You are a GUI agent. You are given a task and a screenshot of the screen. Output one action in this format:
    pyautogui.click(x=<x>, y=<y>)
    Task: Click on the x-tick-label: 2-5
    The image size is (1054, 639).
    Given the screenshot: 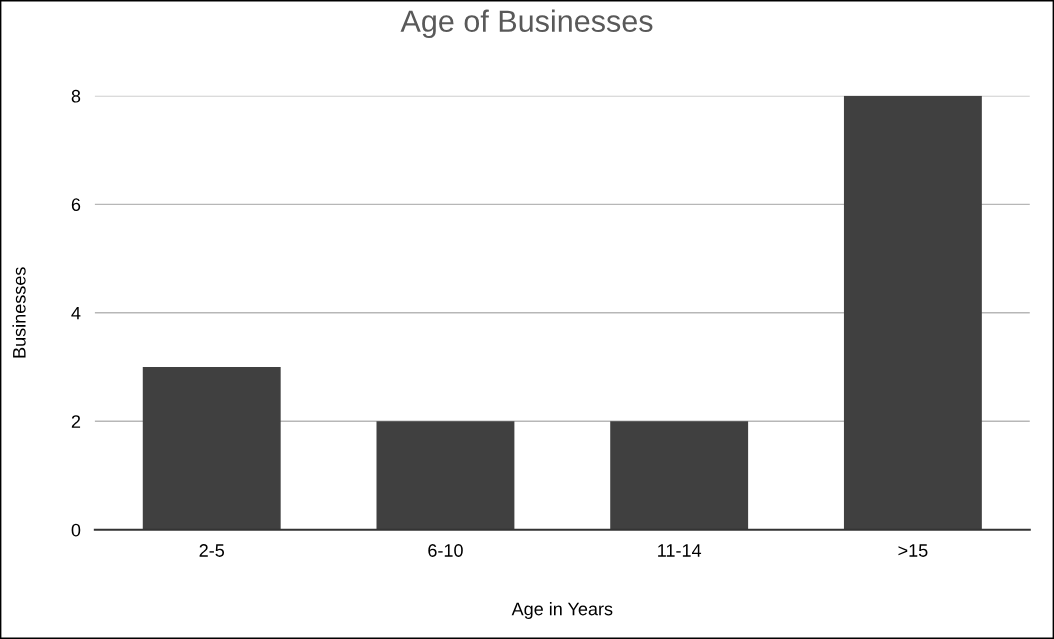 What is the action you would take?
    pyautogui.click(x=212, y=550)
    